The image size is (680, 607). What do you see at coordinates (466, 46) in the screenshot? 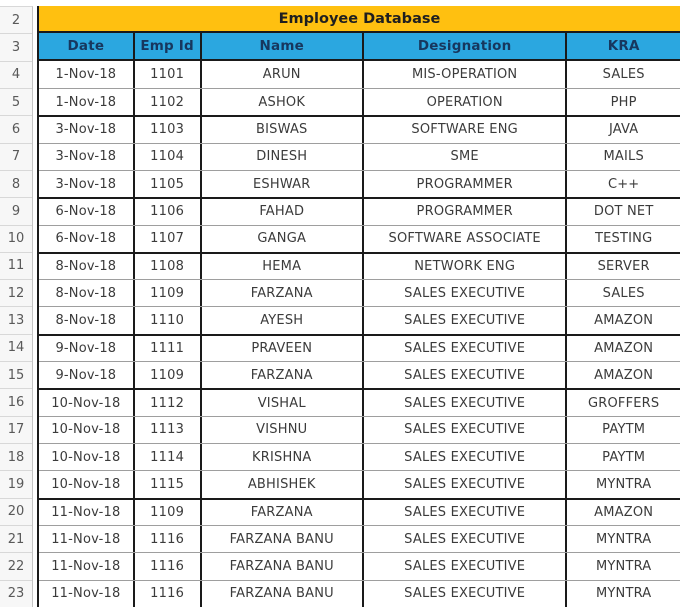
I see `header-cell-designation: Designation` at bounding box center [466, 46].